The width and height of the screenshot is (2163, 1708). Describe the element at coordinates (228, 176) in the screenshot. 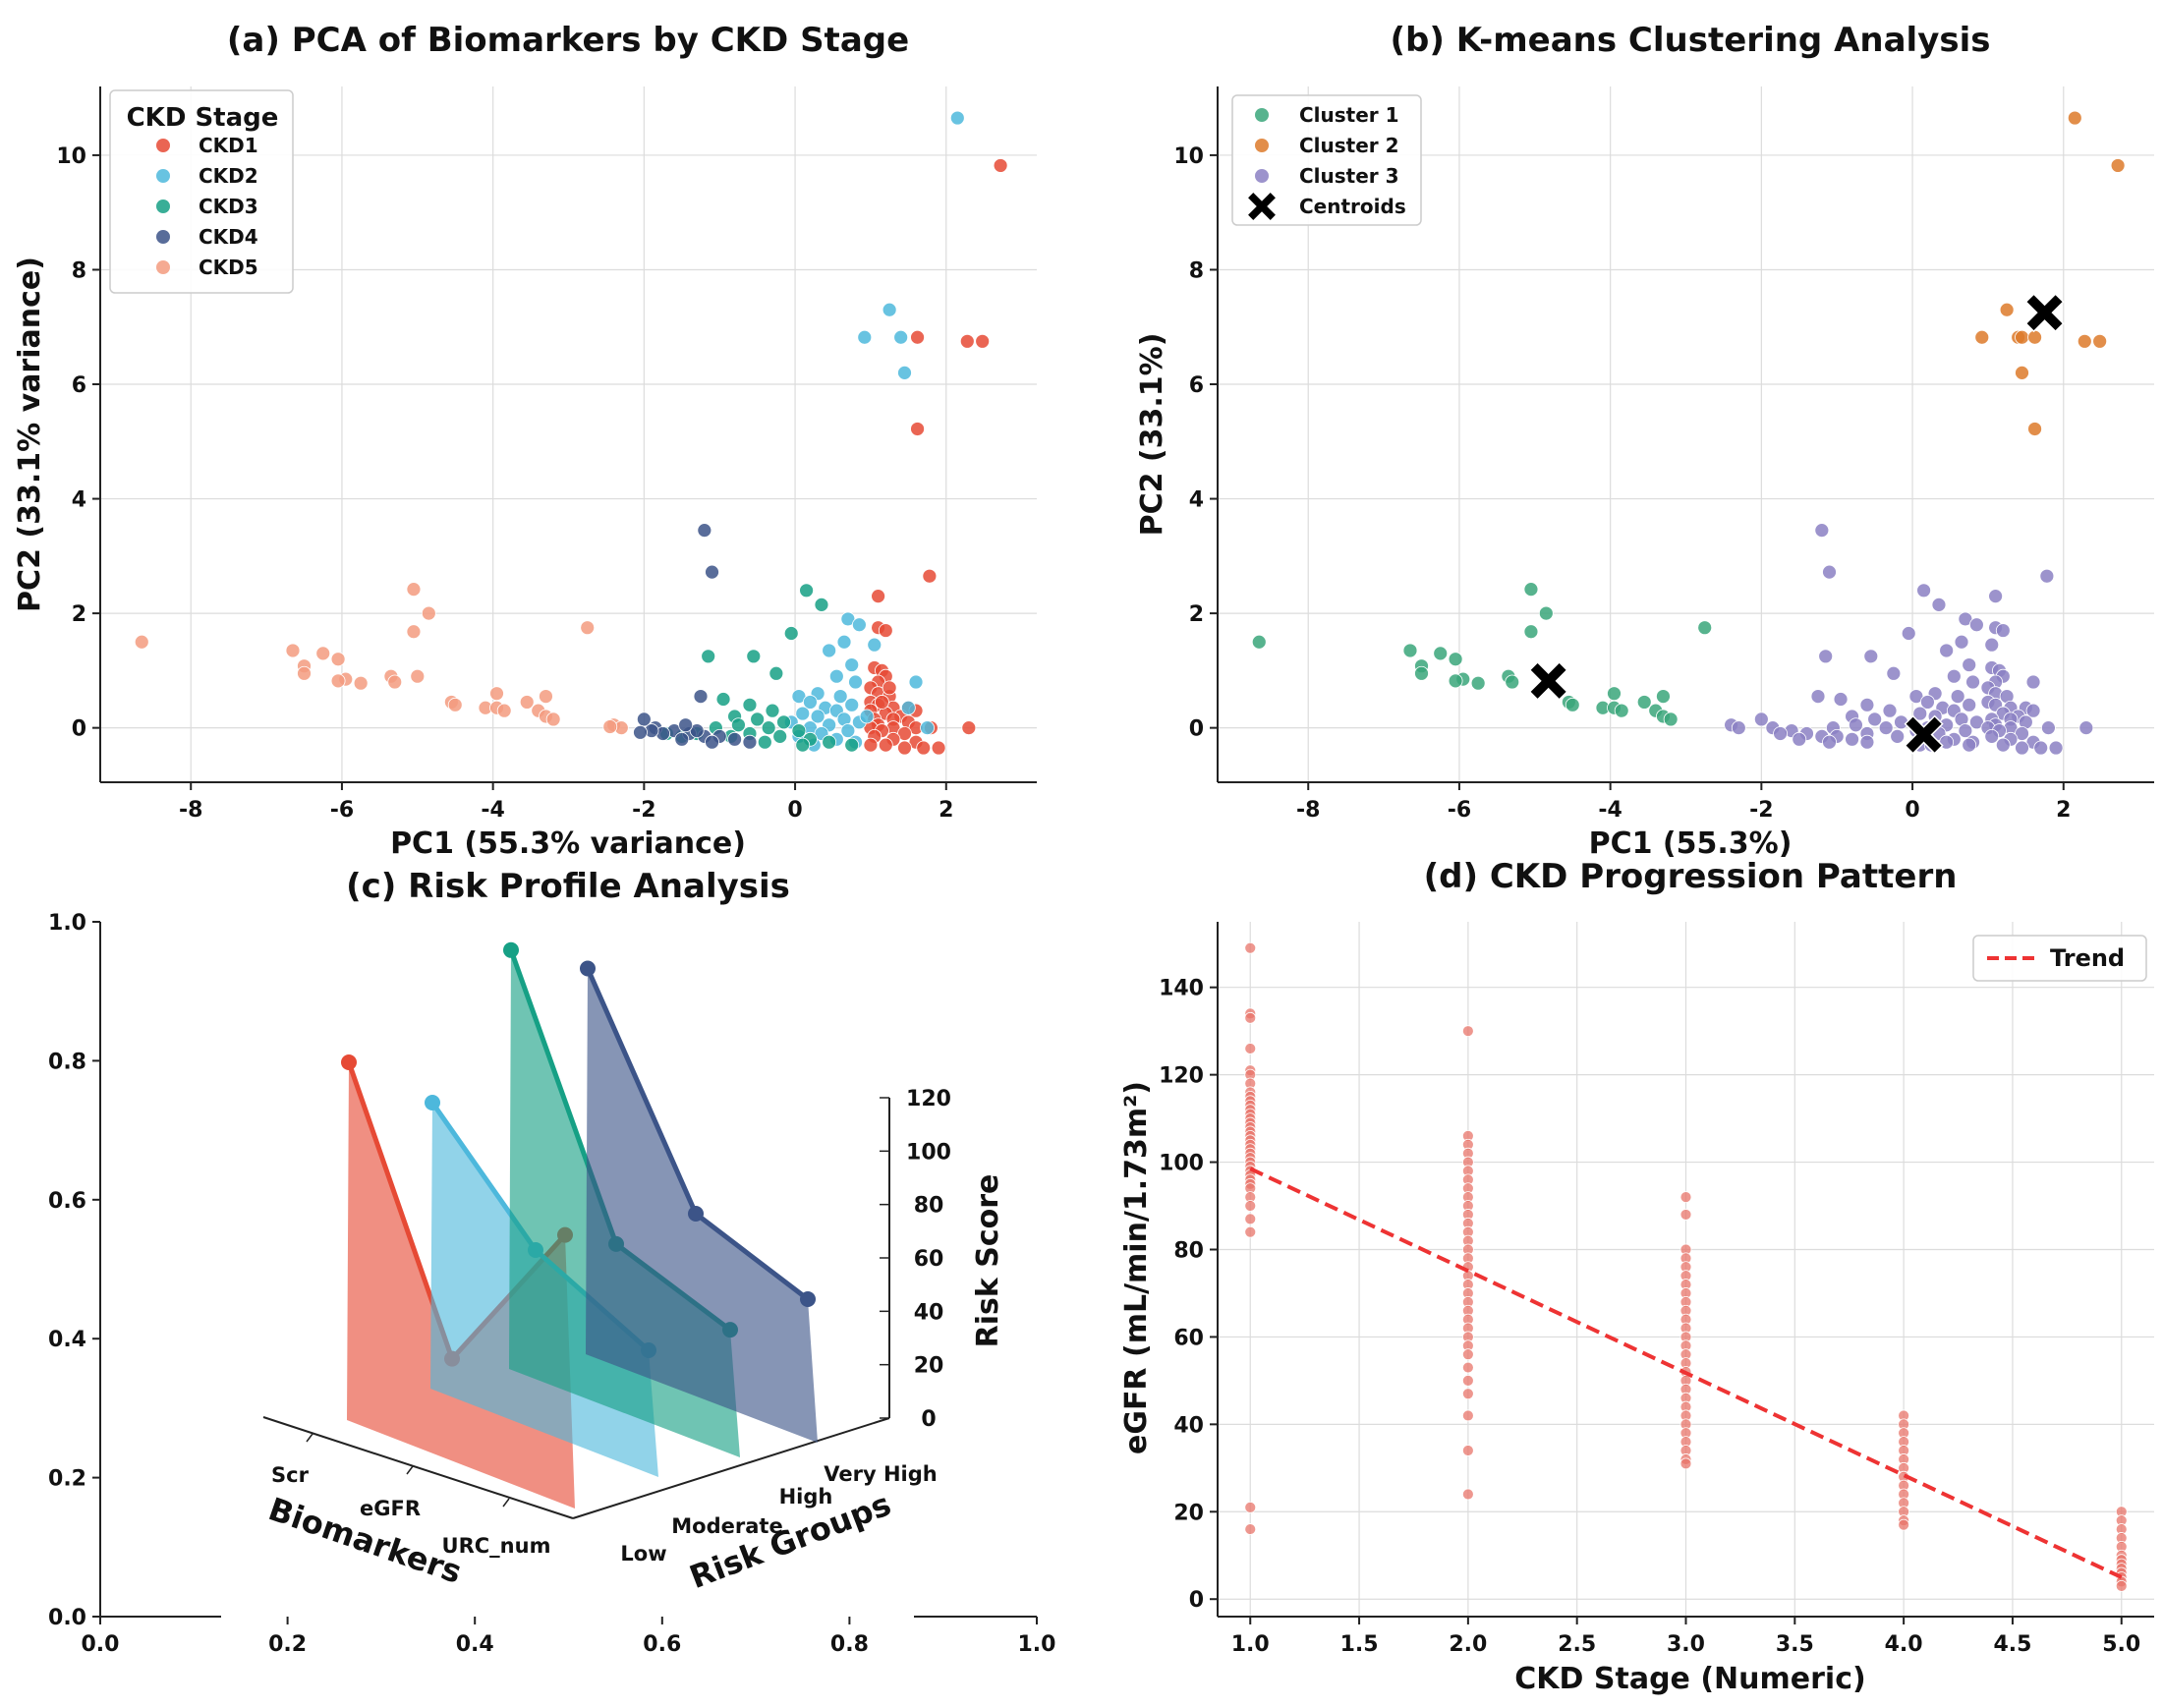

I see `legend-label: CKD2` at that location.